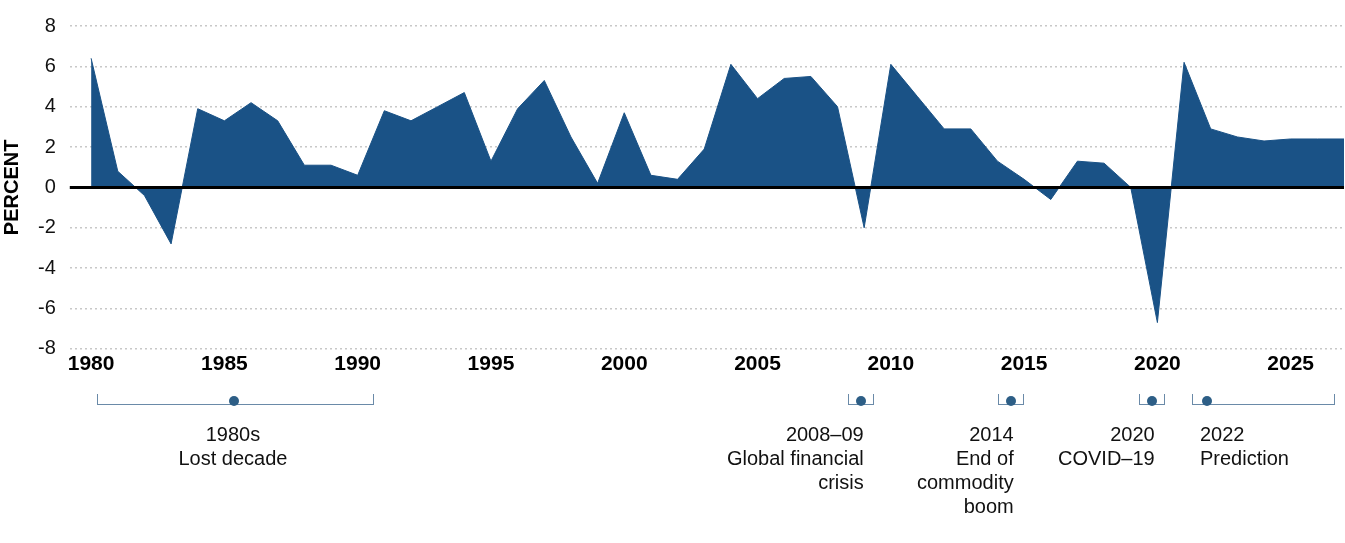 The width and height of the screenshot is (1345, 543). I want to click on y-tick-label: -4, so click(46, 266).